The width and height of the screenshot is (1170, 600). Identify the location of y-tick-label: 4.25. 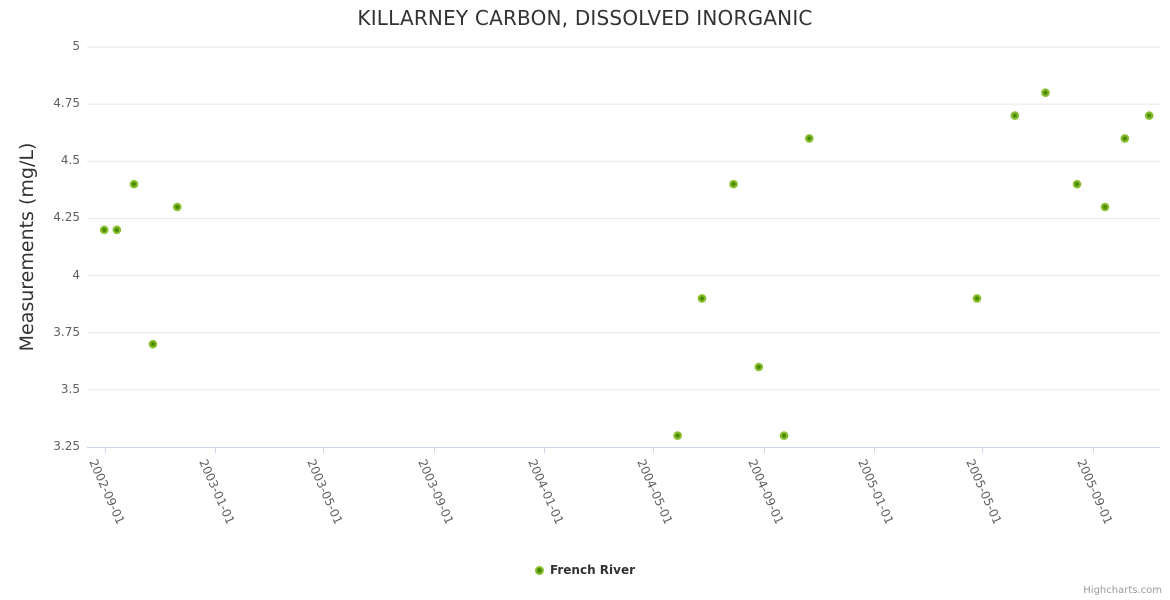
(66, 217).